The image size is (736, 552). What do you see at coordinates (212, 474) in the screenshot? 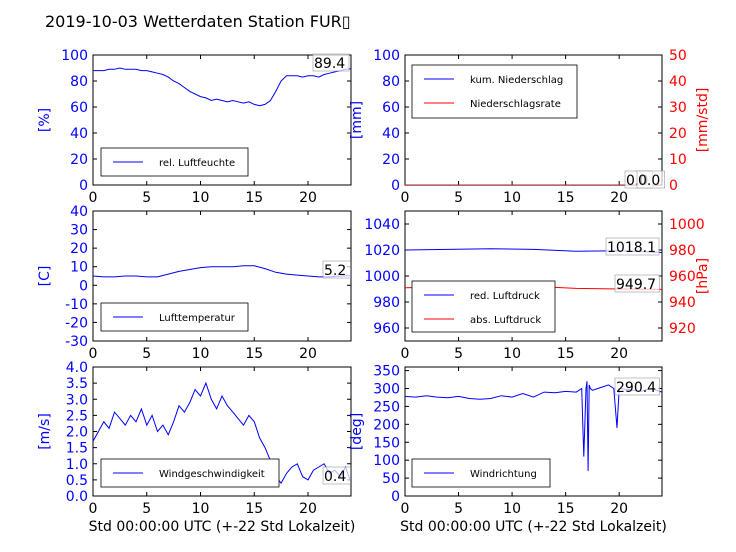
I see `legend-entry: Windgeschwindigkeit` at bounding box center [212, 474].